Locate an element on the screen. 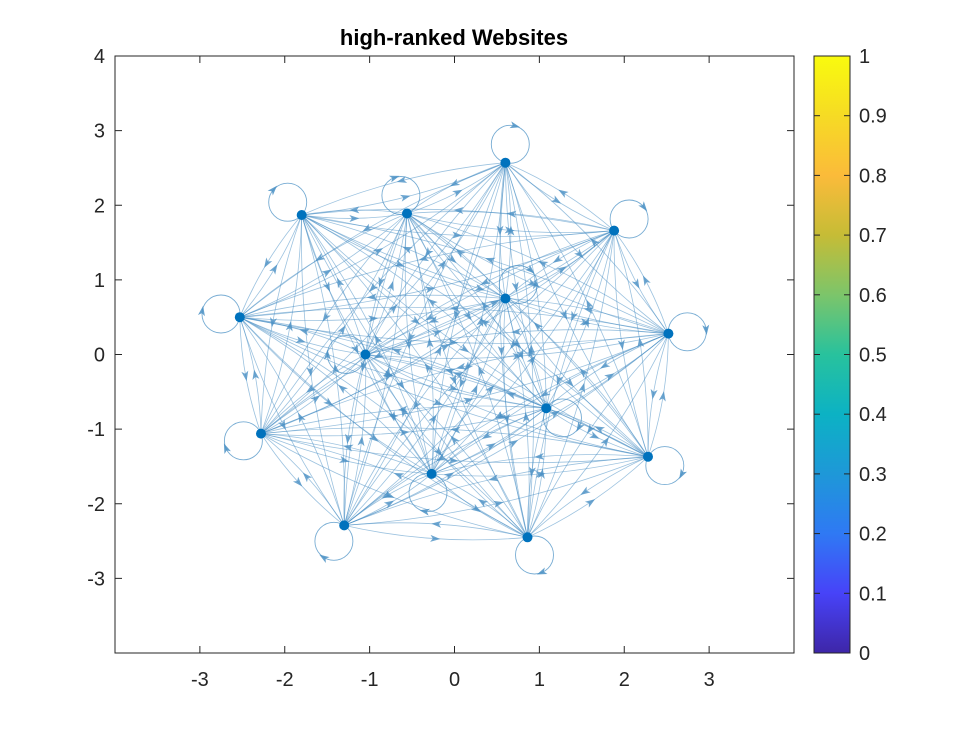 This screenshot has height=735, width=980. x-tick-label: 0 is located at coordinates (454, 680).